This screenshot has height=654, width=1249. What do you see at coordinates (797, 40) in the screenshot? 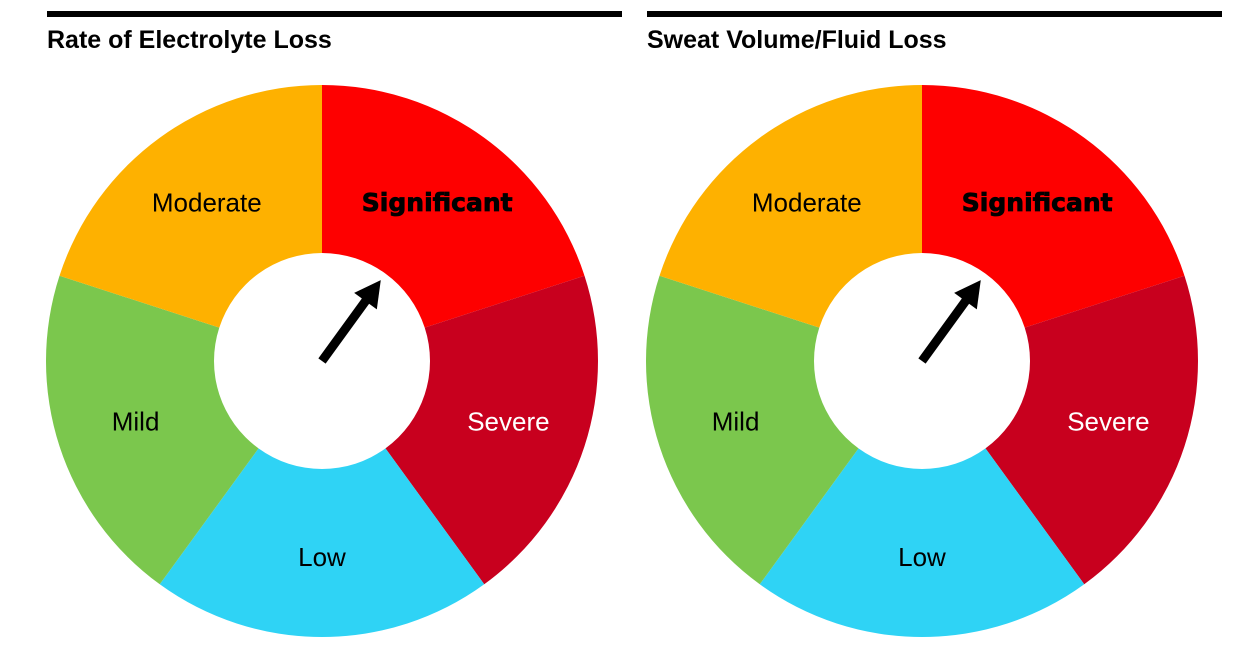
I see `chart-title: Sweat Volume/Fluid Loss` at bounding box center [797, 40].